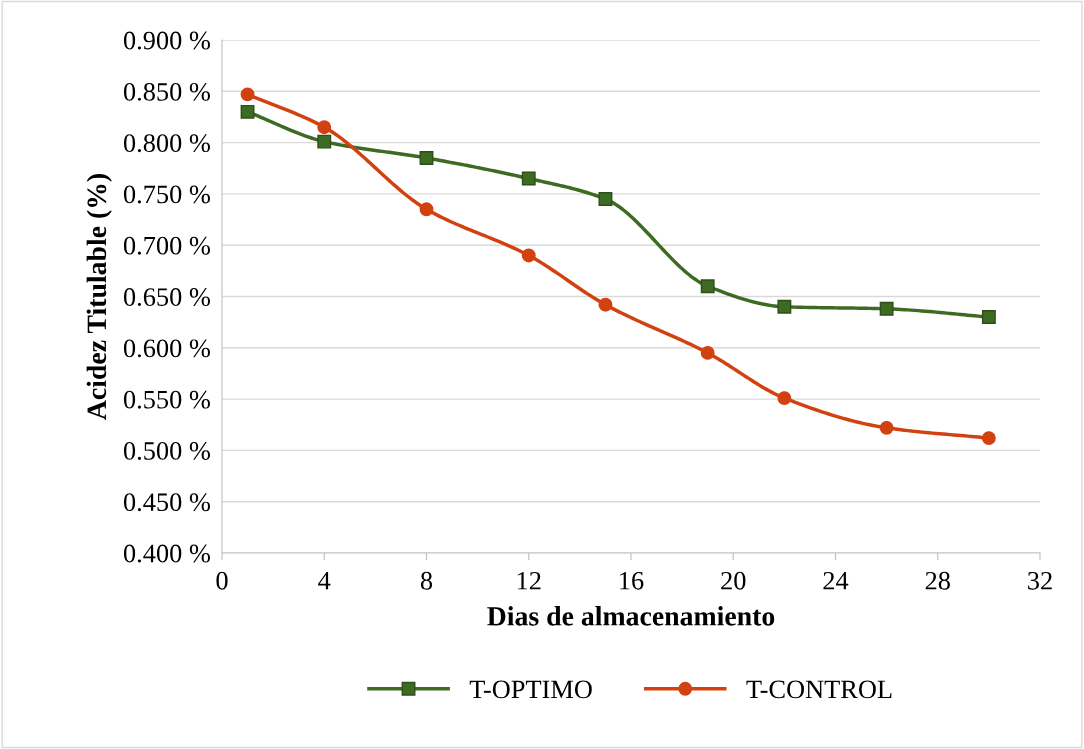 This screenshot has height=749, width=1084. I want to click on y-tick-label: 0.450 %, so click(166, 502).